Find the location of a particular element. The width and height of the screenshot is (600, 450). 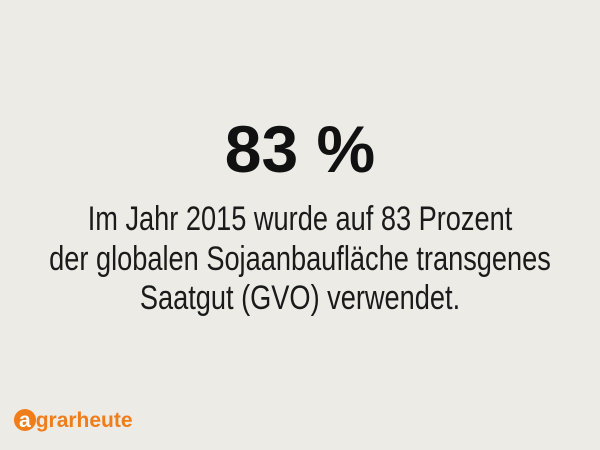

body-line: Im Jahr 2015 wurde auf 83 Prozent is located at coordinates (300, 218).